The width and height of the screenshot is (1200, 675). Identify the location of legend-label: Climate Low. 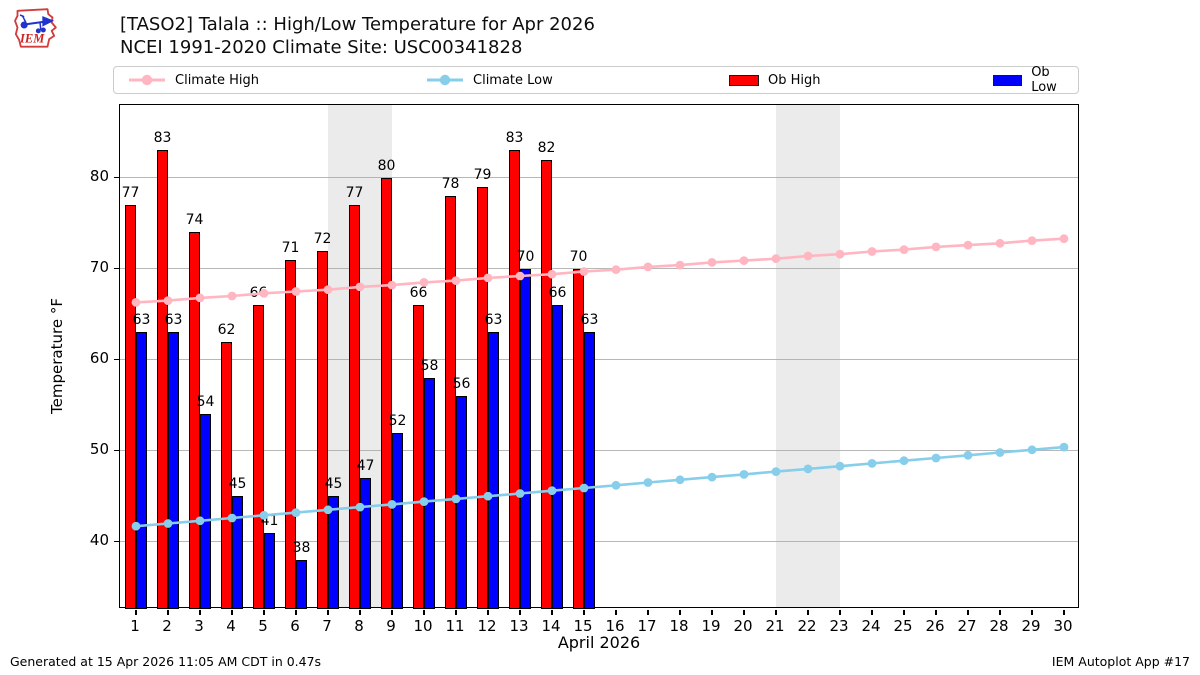
(513, 80).